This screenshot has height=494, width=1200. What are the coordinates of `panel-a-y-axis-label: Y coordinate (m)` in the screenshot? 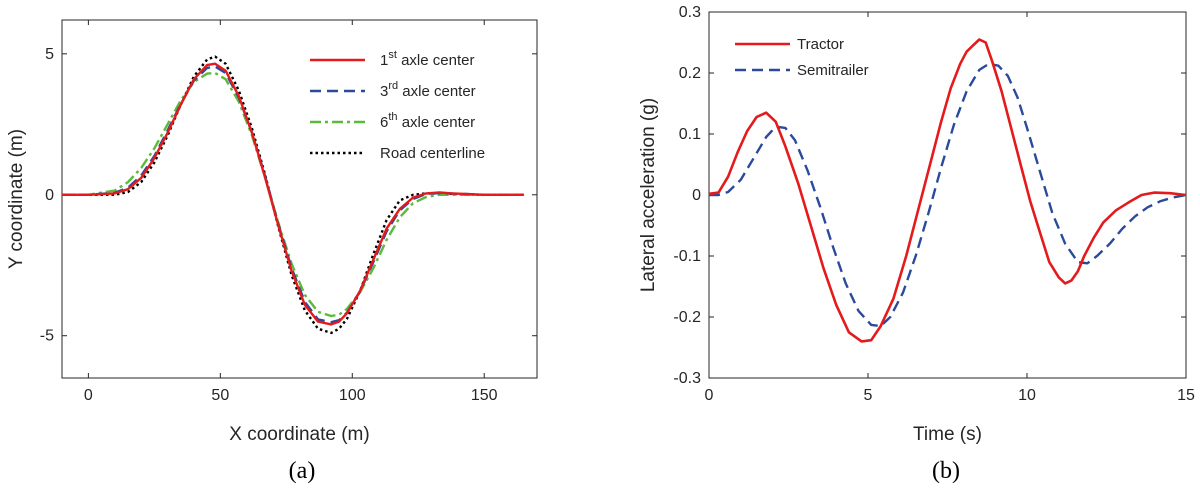 It's located at (16, 199).